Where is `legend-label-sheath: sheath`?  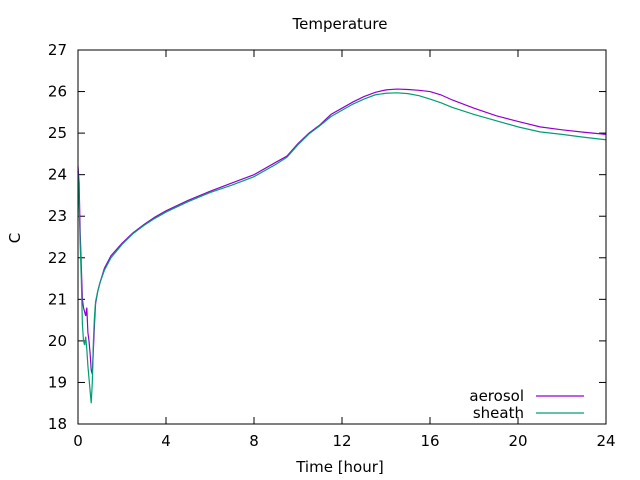 legend-label-sheath: sheath is located at coordinates (498, 413).